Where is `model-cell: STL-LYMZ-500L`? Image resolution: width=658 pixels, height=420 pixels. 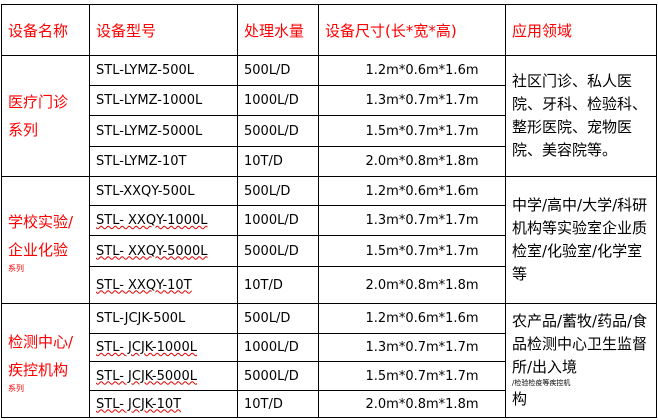 model-cell: STL-LYMZ-500L is located at coordinates (163, 70).